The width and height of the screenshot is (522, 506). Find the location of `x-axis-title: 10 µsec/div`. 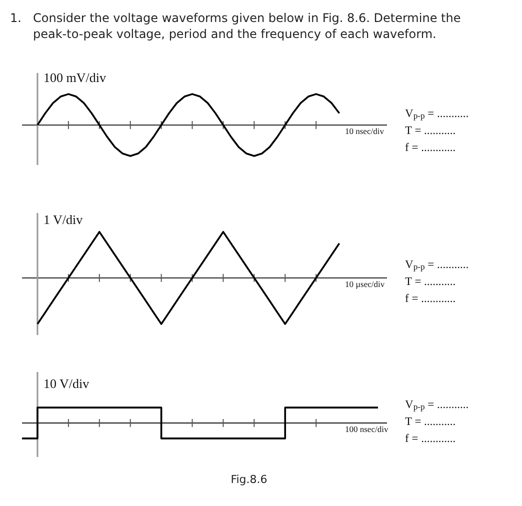

x-axis-title: 10 µsec/div is located at coordinates (365, 283).